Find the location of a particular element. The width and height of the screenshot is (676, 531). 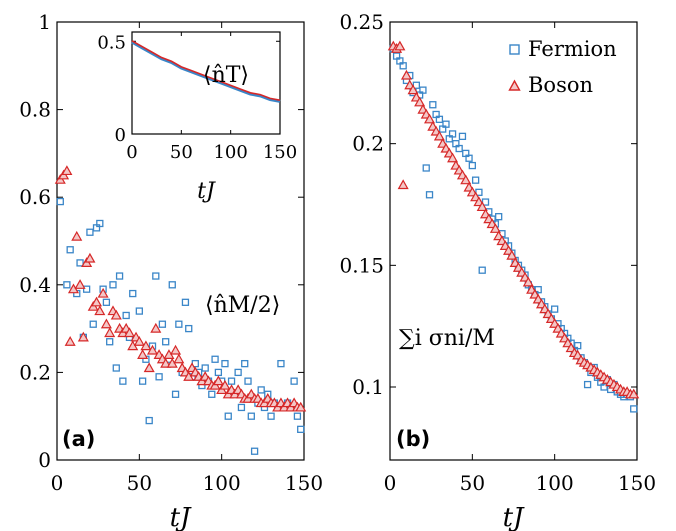

panel-a-annotation: ⟨n̂M/2⟩ is located at coordinates (242, 305).